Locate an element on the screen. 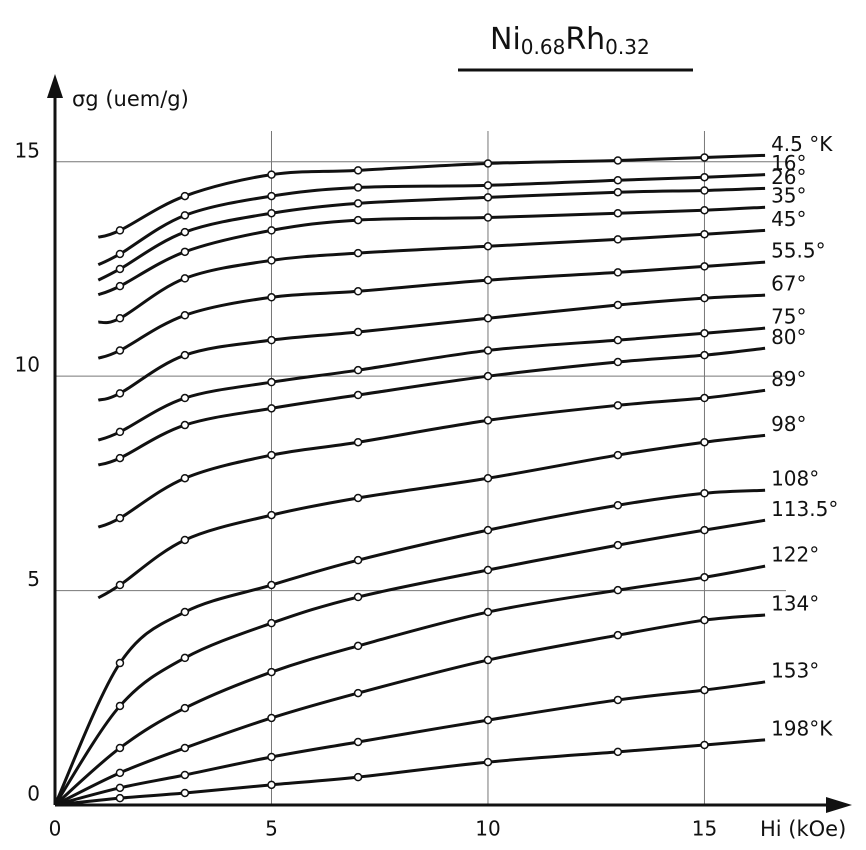 Image resolution: width=866 pixels, height=850 pixels. y-tick-label: 5 is located at coordinates (33, 579).